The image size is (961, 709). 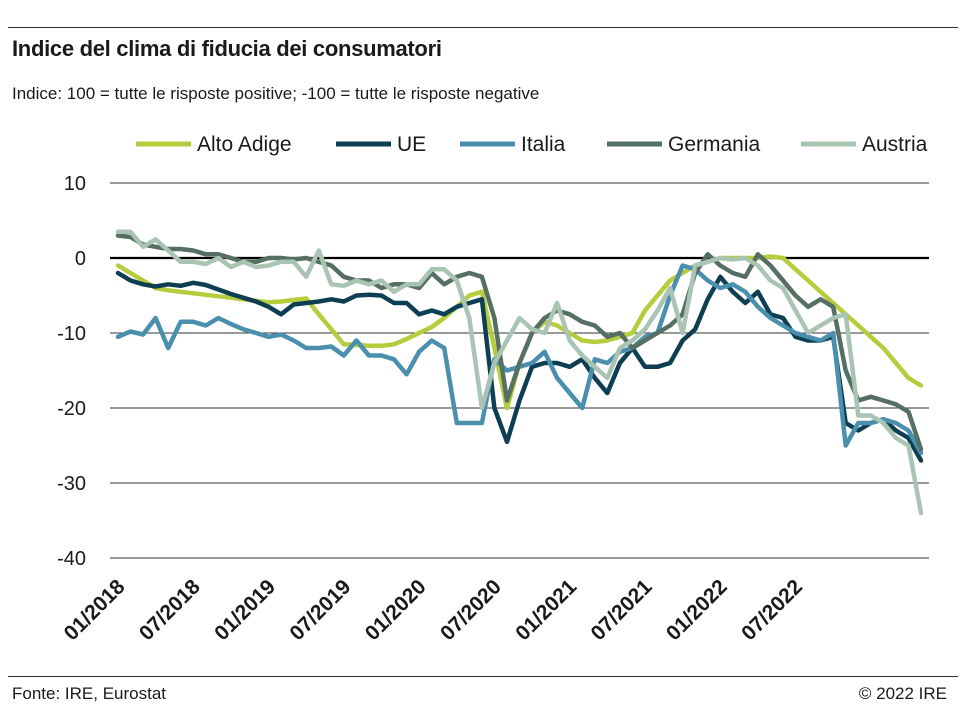 What do you see at coordinates (697, 610) in the screenshot?
I see `x-tick-label: 01/2022` at bounding box center [697, 610].